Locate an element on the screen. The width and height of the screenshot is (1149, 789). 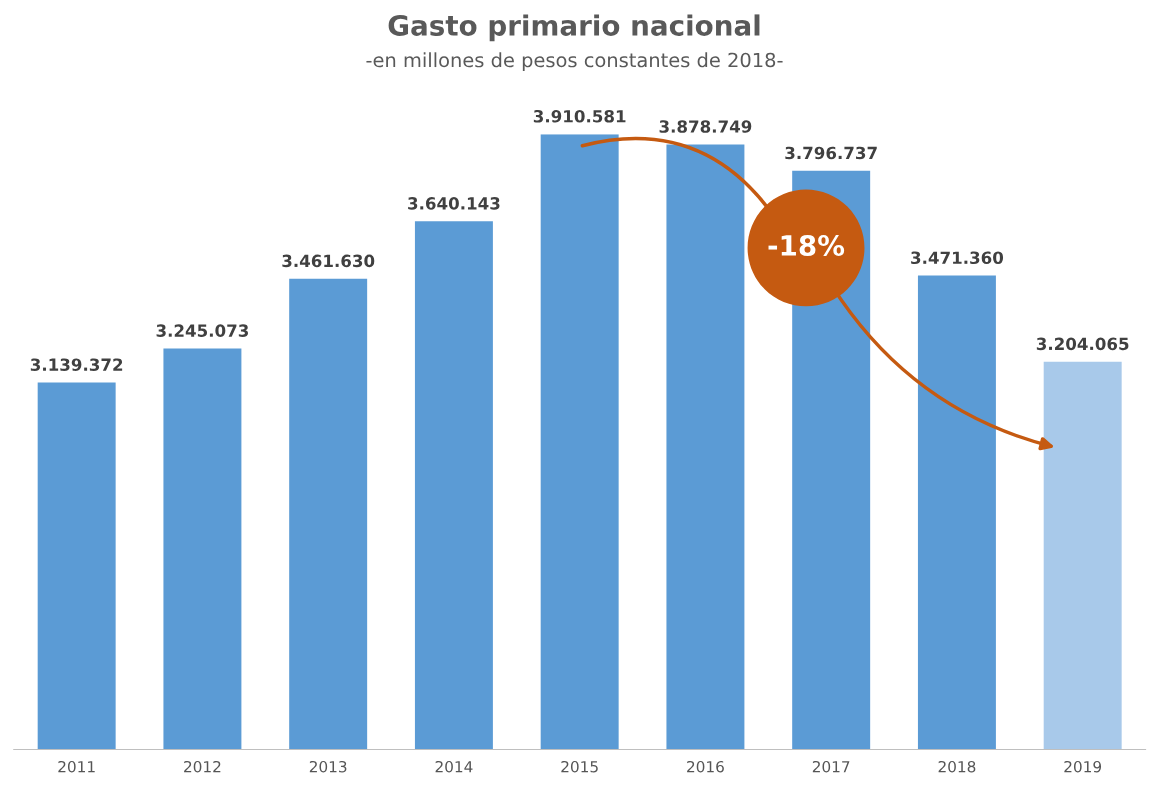
x-tick-label: 2012 is located at coordinates (202, 766).